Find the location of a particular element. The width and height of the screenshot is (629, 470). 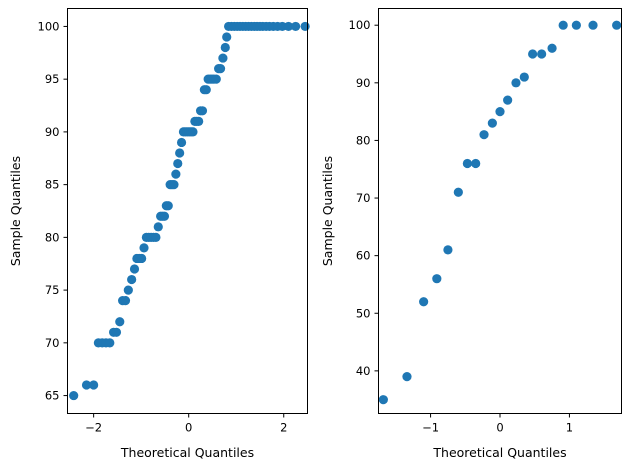

right-x-tick-label: 0 is located at coordinates (499, 428).